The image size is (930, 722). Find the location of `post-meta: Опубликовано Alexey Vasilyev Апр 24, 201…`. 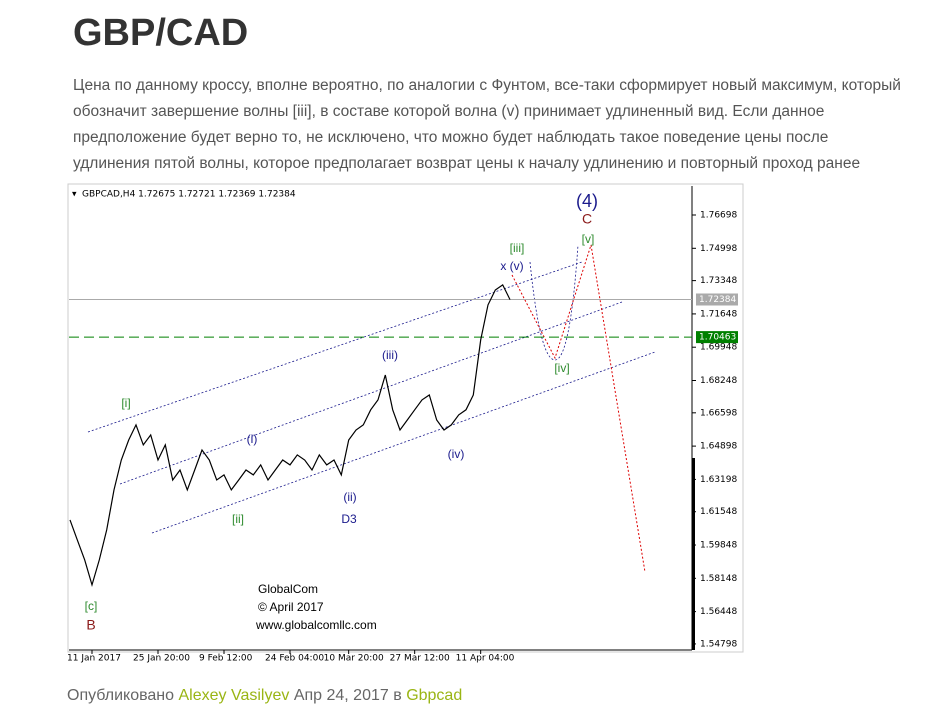

post-meta: Опубликовано Alexey Vasilyev Апр 24, 201… is located at coordinates (264, 696).